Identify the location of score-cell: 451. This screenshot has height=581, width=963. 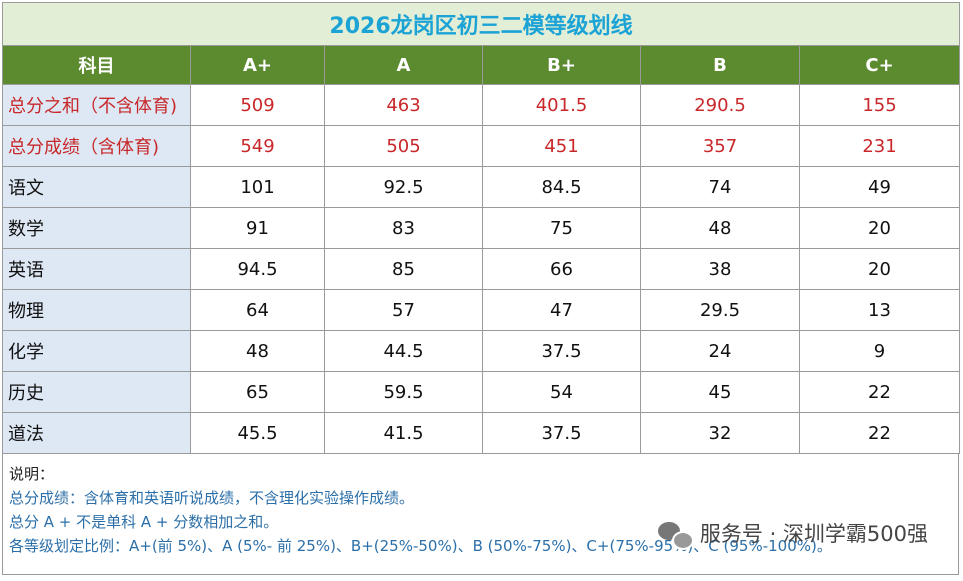
(561, 146).